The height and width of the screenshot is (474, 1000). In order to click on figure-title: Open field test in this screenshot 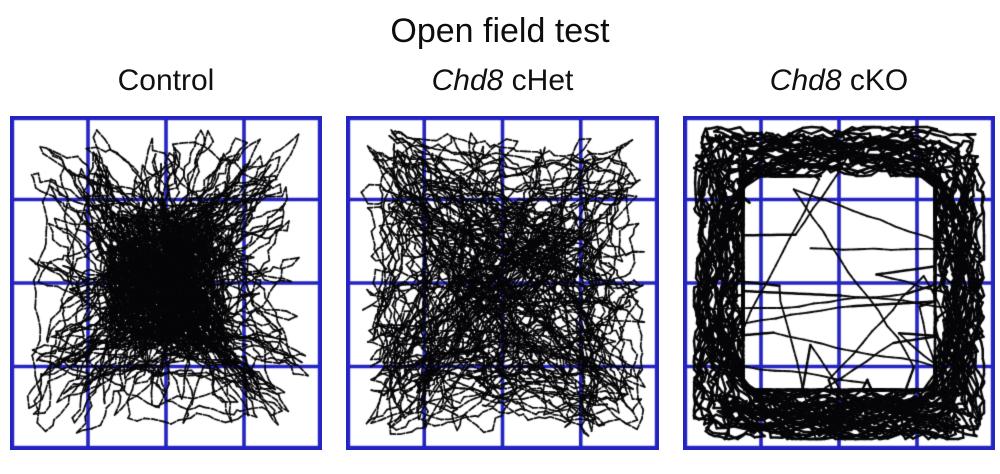, I will do `click(500, 31)`.